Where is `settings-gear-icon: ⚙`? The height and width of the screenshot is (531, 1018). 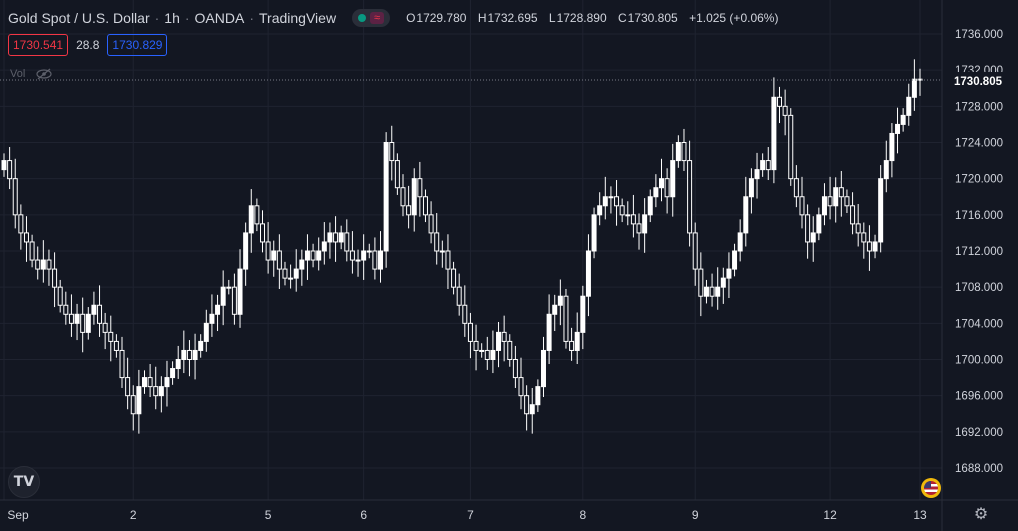 settings-gear-icon: ⚙ is located at coordinates (981, 514).